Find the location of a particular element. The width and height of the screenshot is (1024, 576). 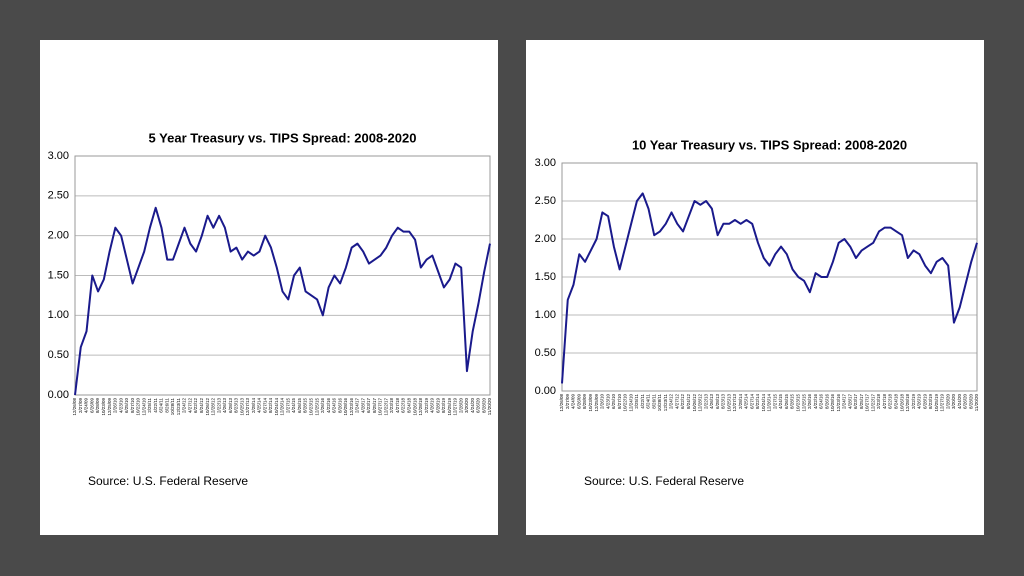

x-tick-label: 4/24/09 is located at coordinates (573, 402).